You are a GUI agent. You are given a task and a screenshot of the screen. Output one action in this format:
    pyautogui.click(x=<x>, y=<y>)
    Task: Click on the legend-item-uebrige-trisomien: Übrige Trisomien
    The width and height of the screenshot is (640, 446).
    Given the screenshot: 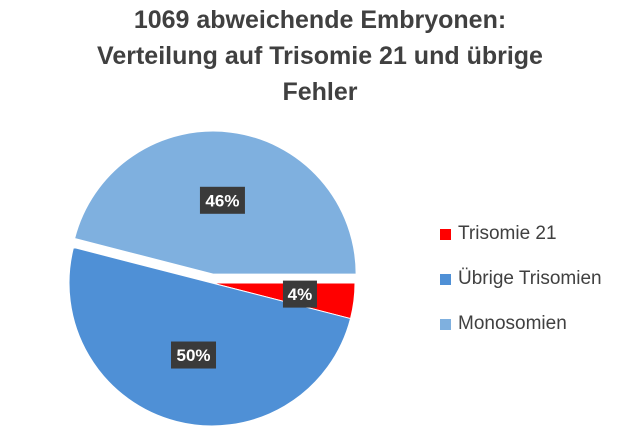 What is the action you would take?
    pyautogui.click(x=521, y=279)
    